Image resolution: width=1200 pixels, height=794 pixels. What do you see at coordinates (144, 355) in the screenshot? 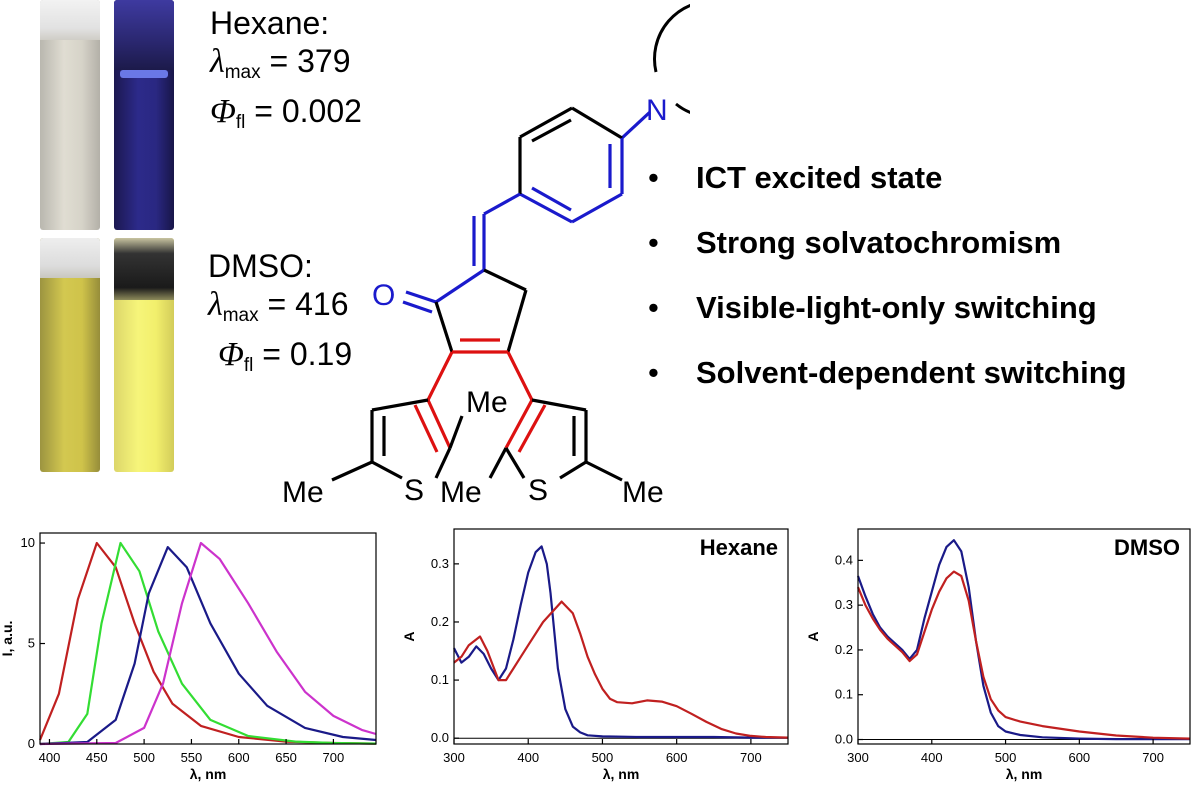
I see `dmso-uv-cuvette-photo` at bounding box center [144, 355].